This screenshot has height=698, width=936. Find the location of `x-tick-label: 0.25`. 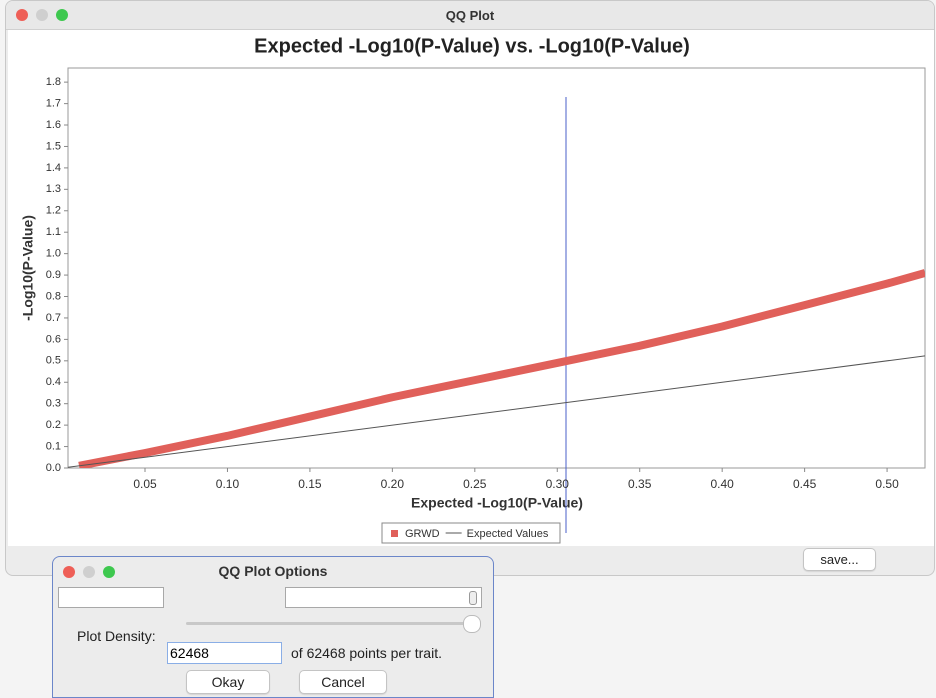

x-tick-label: 0.25 is located at coordinates (475, 484).